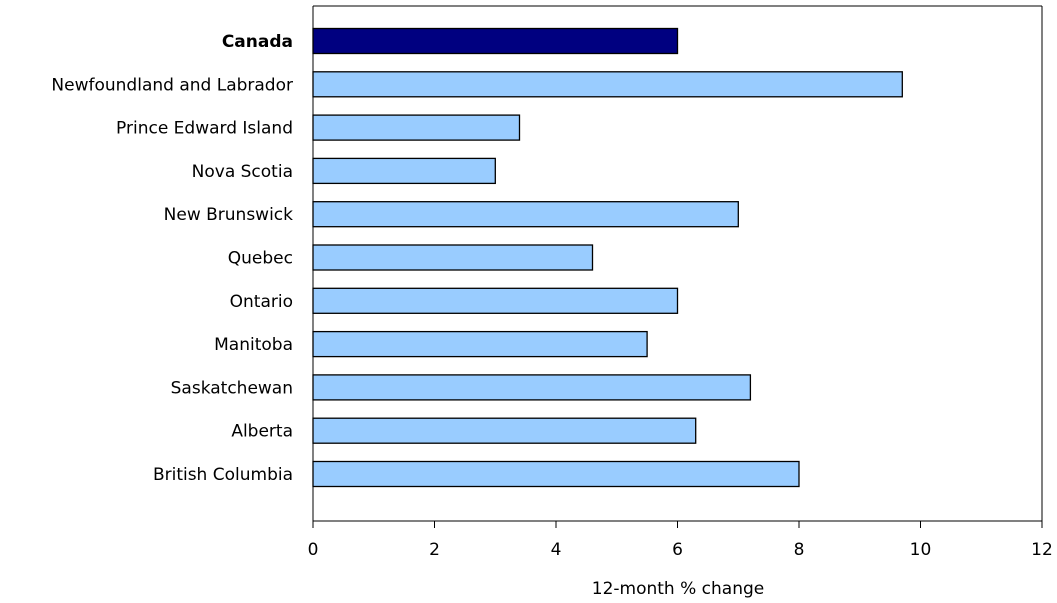 This screenshot has width=1057, height=603. Describe the element at coordinates (253, 345) in the screenshot. I see `category-label: Manitoba` at that location.